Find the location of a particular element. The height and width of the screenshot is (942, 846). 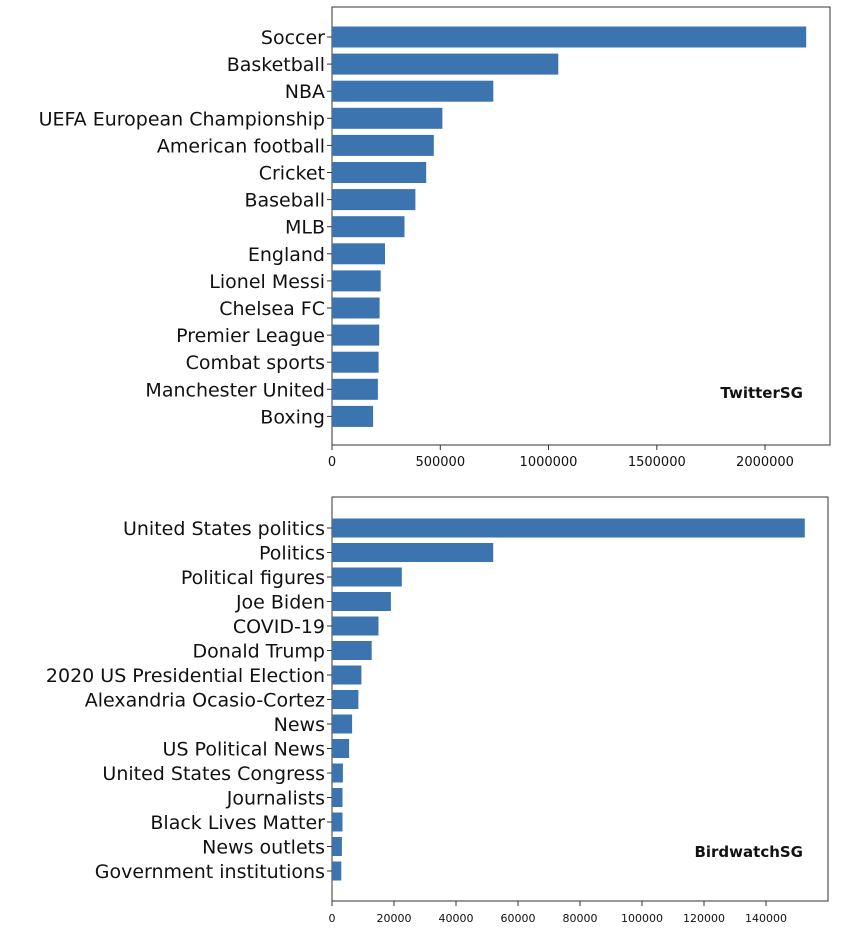

dataset-label: TwitterSG is located at coordinates (761, 393).